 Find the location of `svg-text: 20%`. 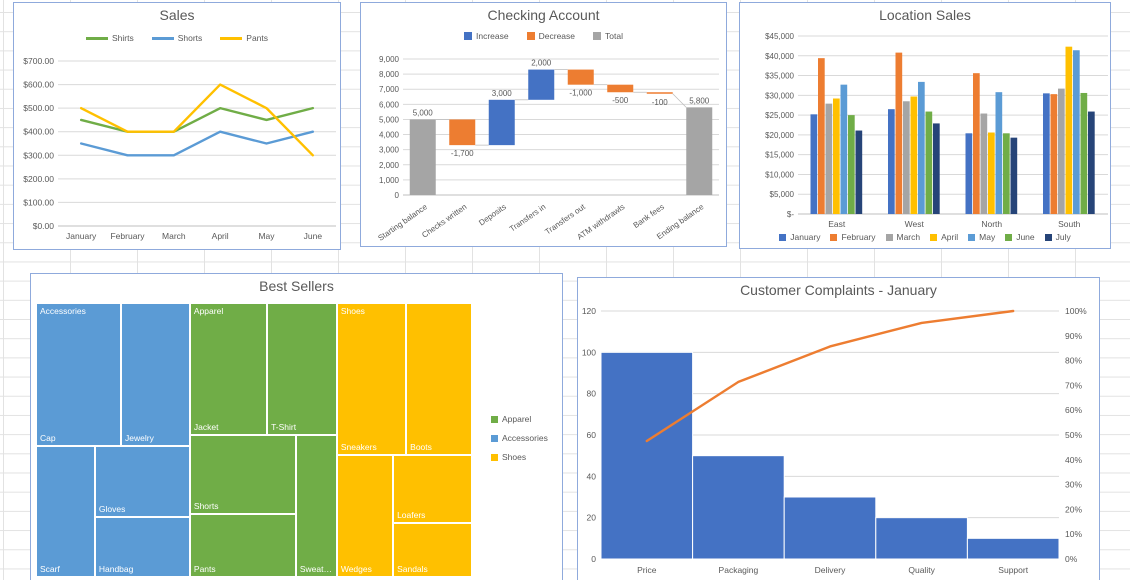

svg-text: 20% is located at coordinates (1073, 509).